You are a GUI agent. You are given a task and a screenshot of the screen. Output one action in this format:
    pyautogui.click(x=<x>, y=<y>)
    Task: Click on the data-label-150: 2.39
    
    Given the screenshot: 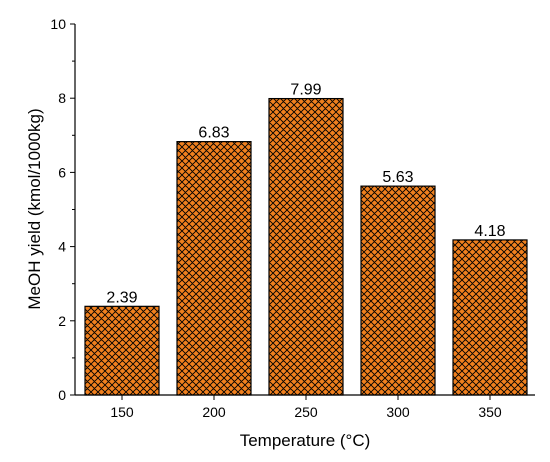 What is the action you would take?
    pyautogui.click(x=121, y=297)
    